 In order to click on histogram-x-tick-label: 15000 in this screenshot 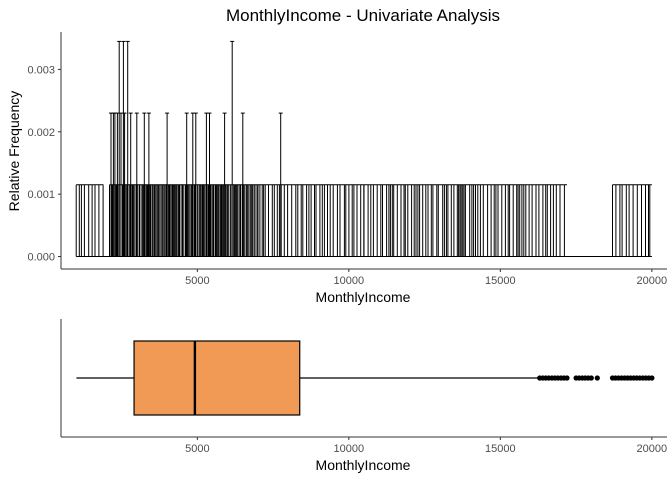, I will do `click(500, 281)`.